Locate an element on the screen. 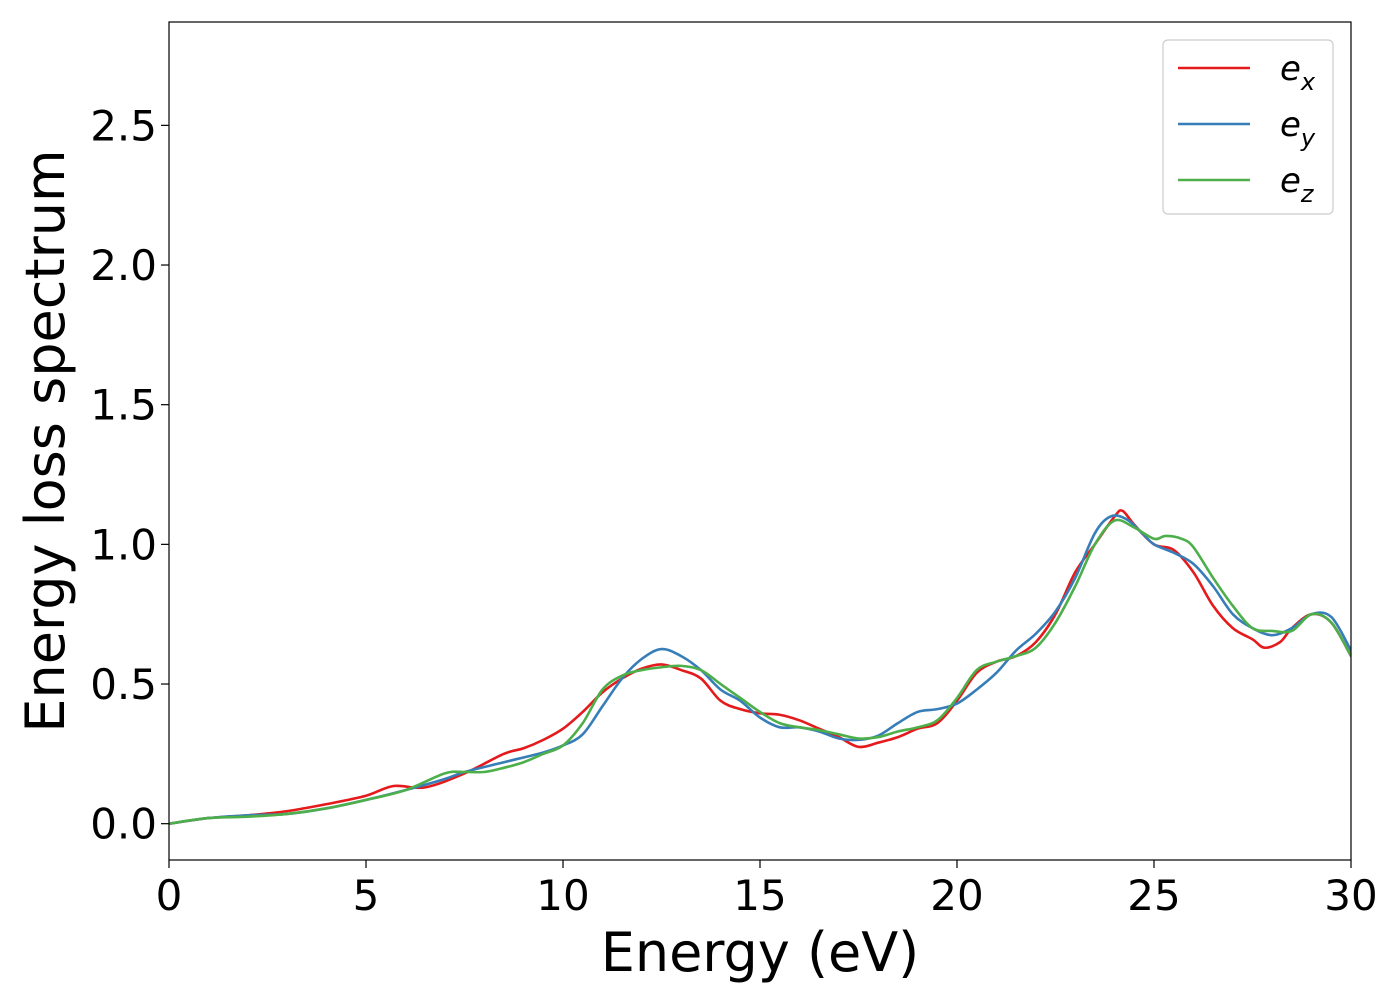  legend-label-subscript: z is located at coordinates (1307, 194).